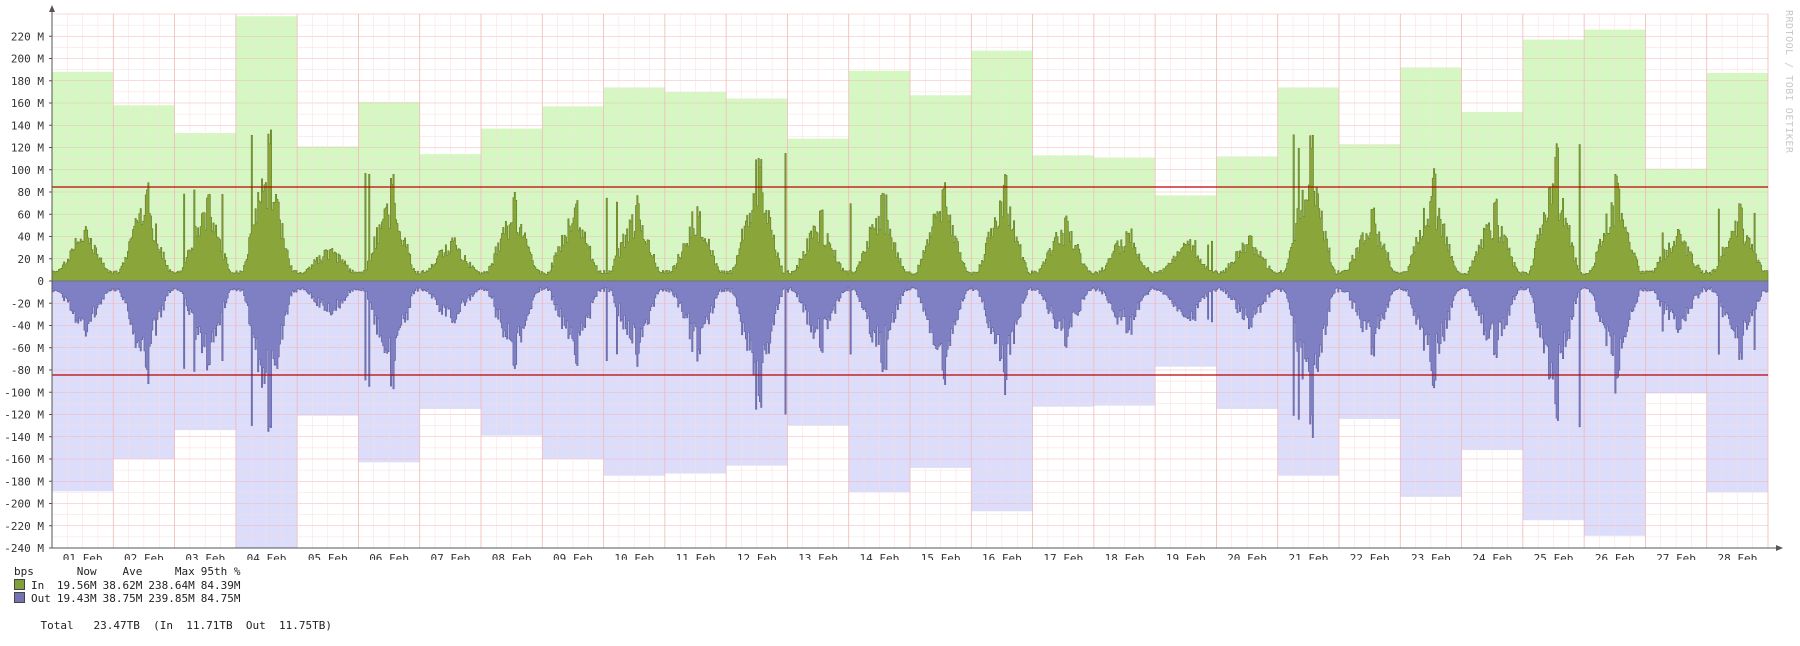 This screenshot has width=1800, height=646. Describe the element at coordinates (267, 556) in the screenshot. I see `x-tick-label: 04 Feb` at that location.